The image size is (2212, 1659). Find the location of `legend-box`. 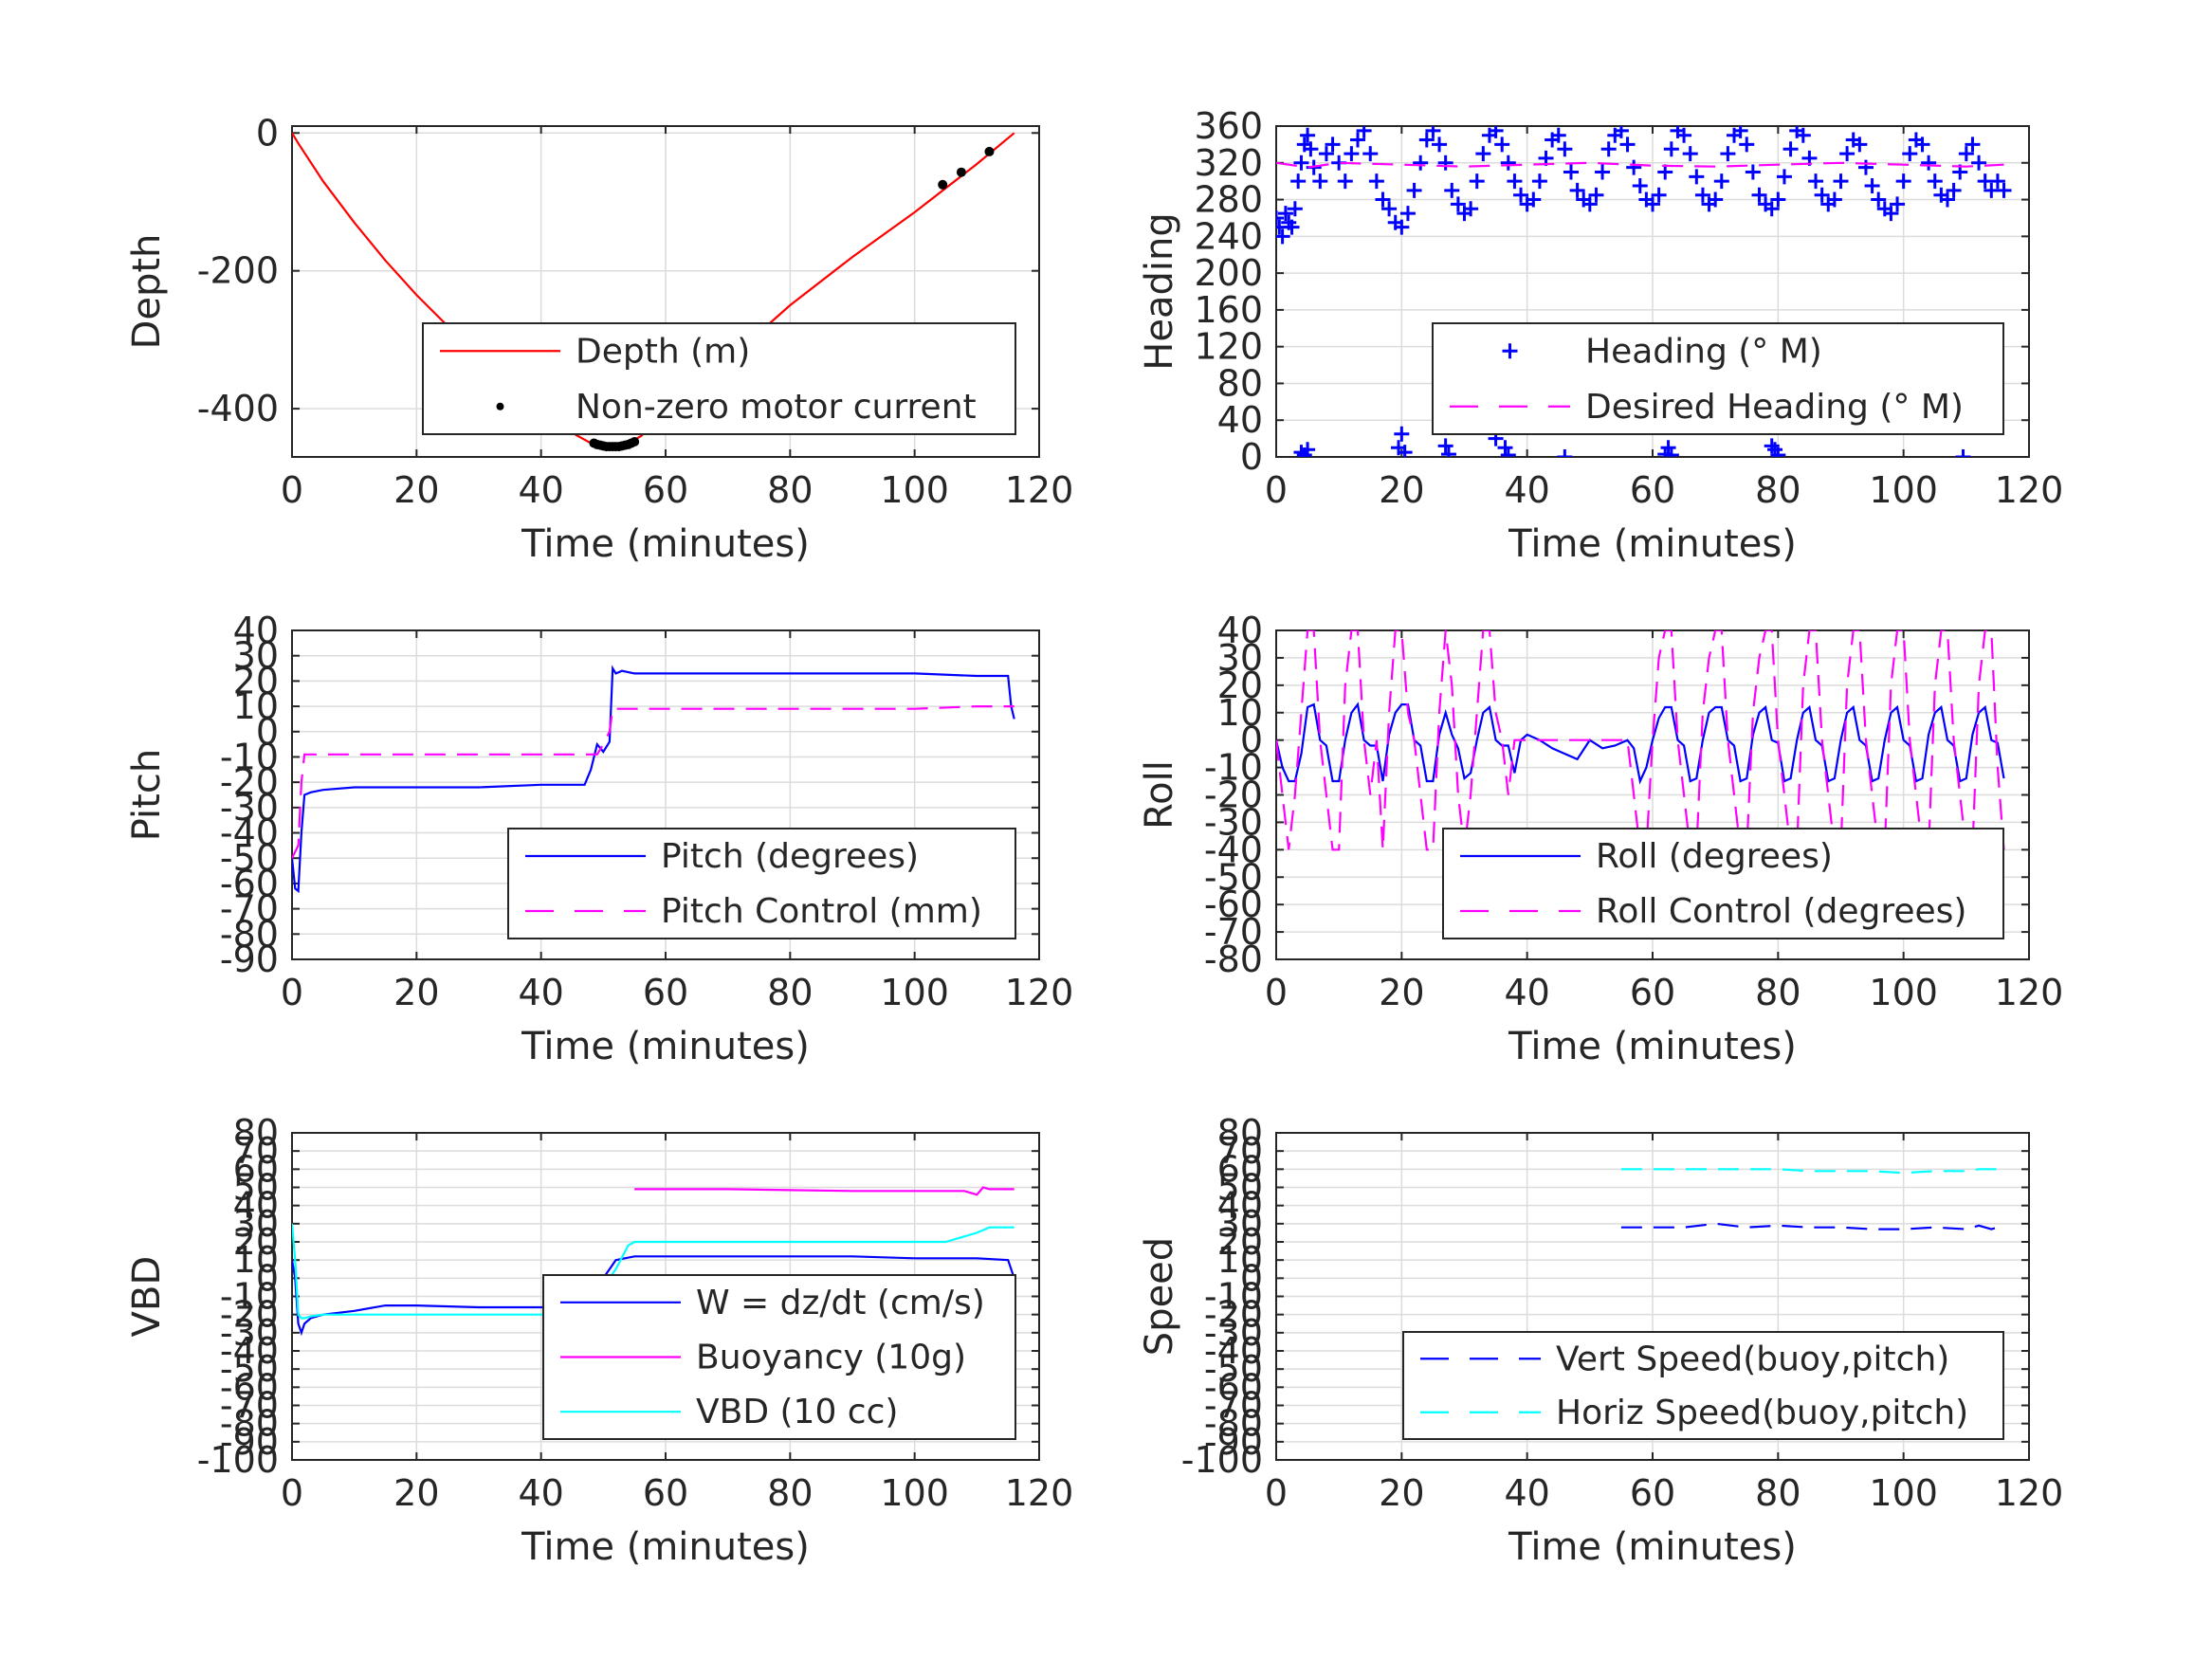

legend-box is located at coordinates (1718, 378).